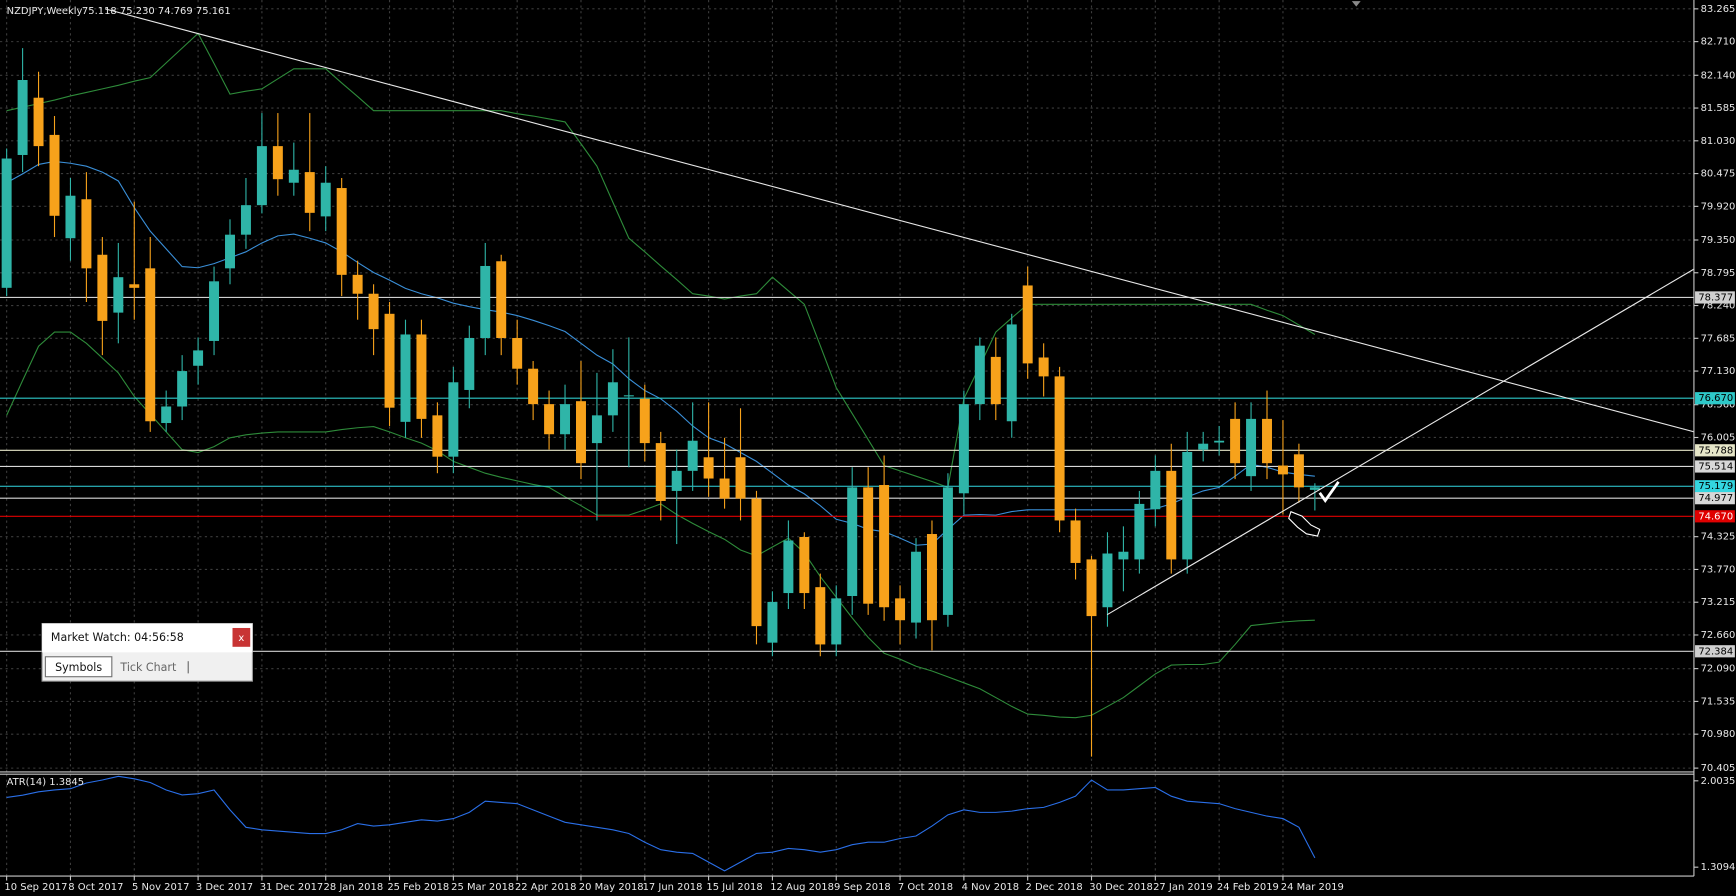 This screenshot has width=1736, height=896. I want to click on y-tick-label: 72.660, so click(1718, 635).